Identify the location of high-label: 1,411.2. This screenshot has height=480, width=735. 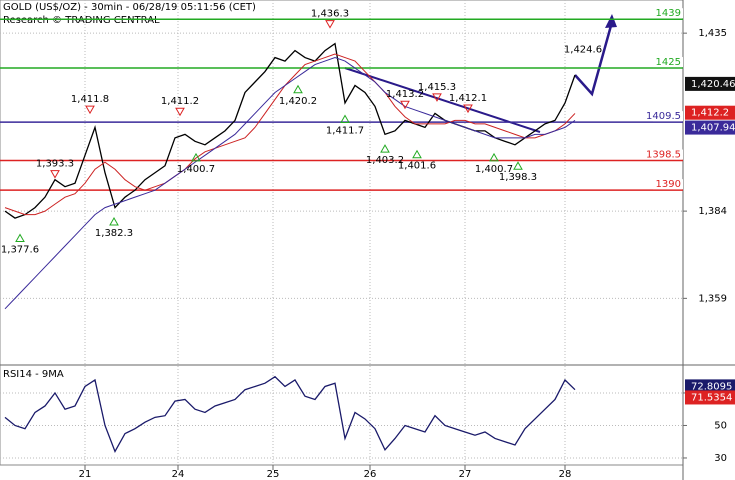
(180, 101).